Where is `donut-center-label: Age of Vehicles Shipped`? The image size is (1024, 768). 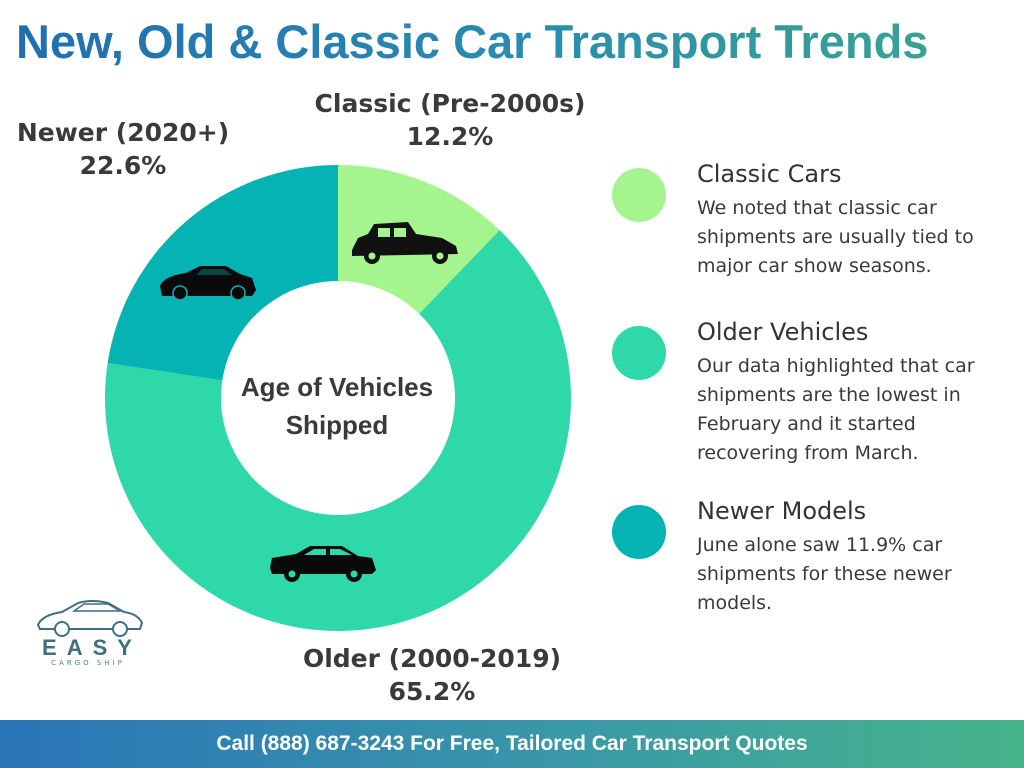 donut-center-label: Age of Vehicles Shipped is located at coordinates (337, 406).